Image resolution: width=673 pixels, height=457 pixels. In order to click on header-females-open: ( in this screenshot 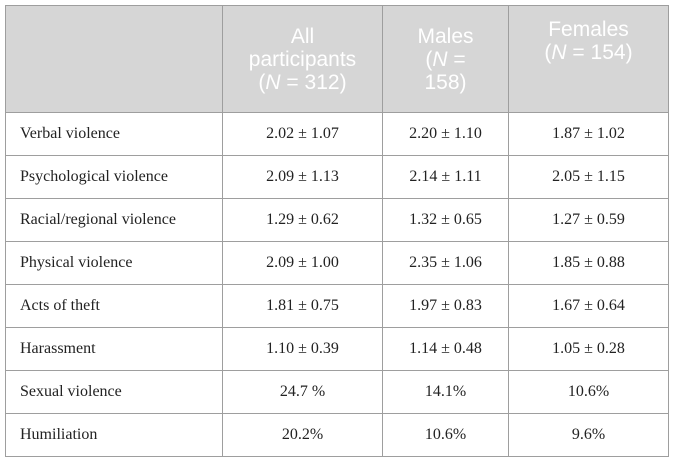, I will do `click(548, 52)`.